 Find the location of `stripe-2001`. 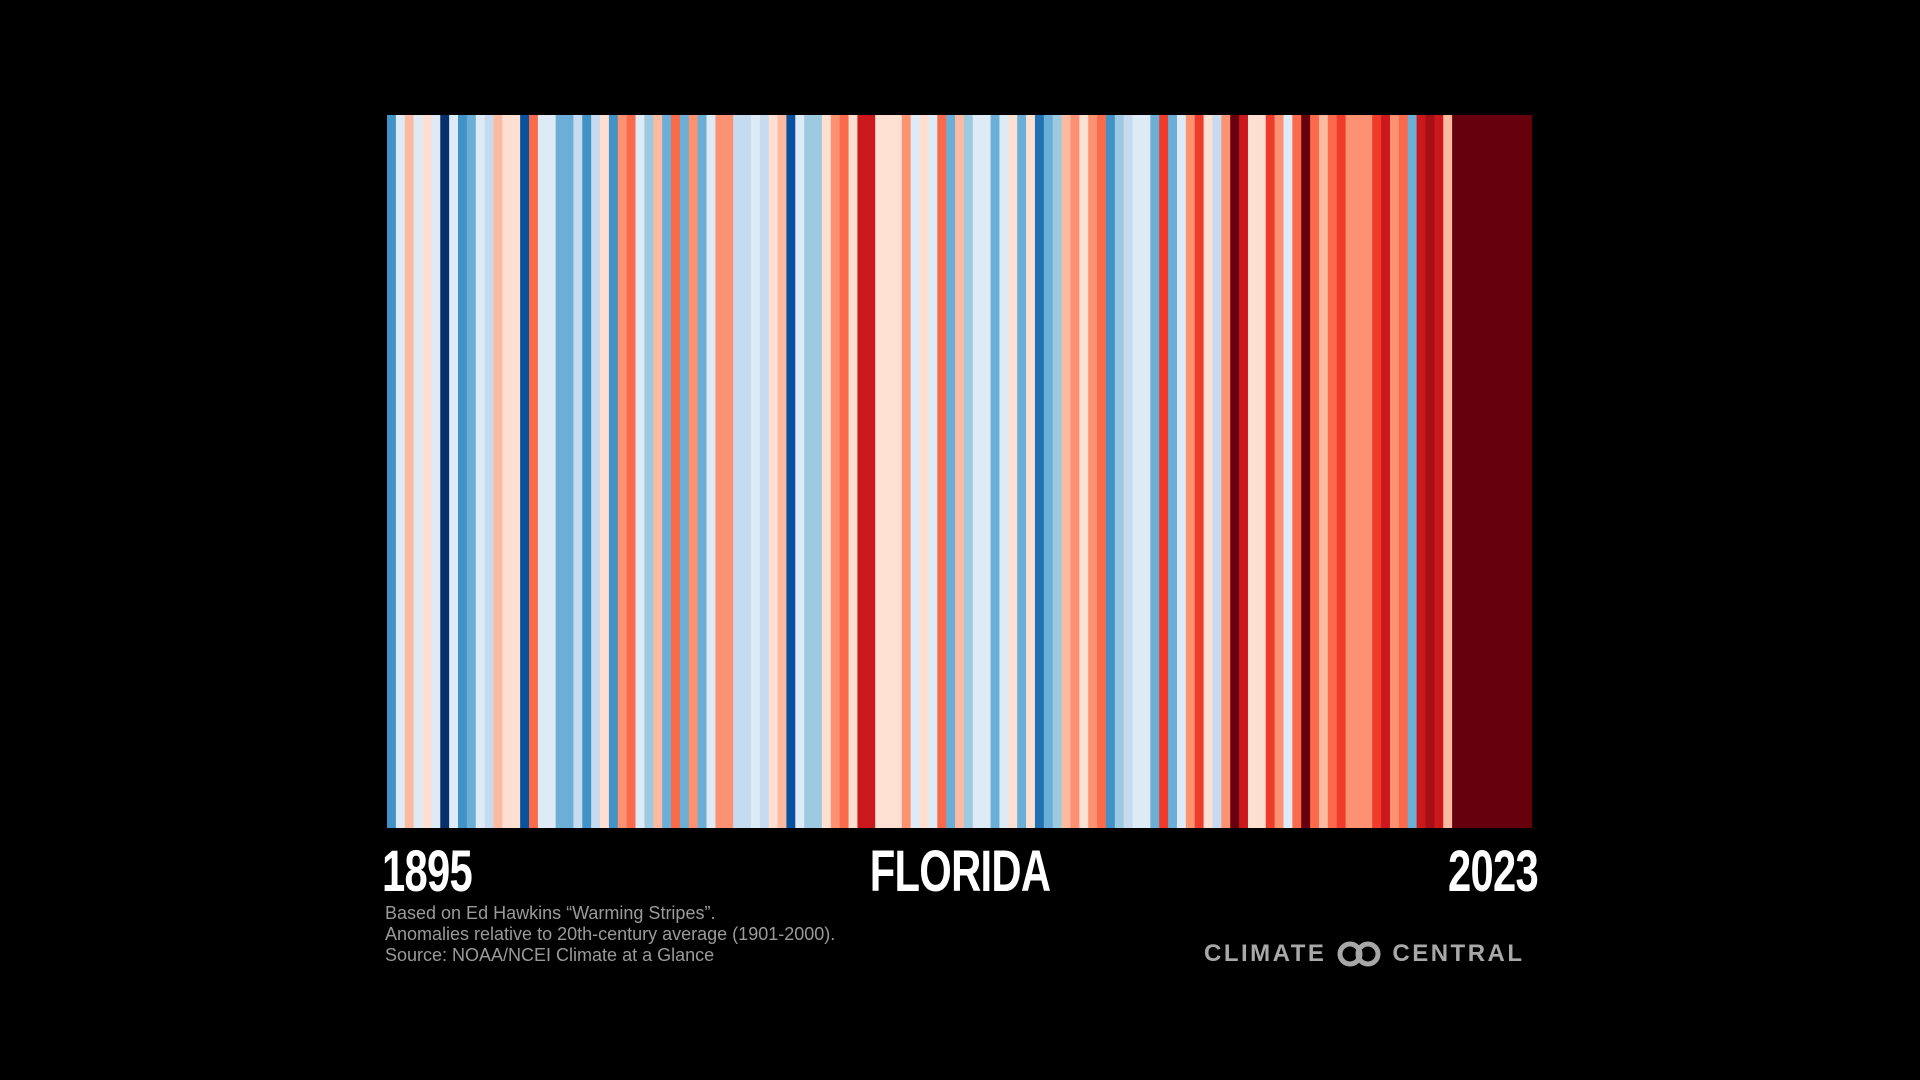

stripe-2001 is located at coordinates (1332, 471).